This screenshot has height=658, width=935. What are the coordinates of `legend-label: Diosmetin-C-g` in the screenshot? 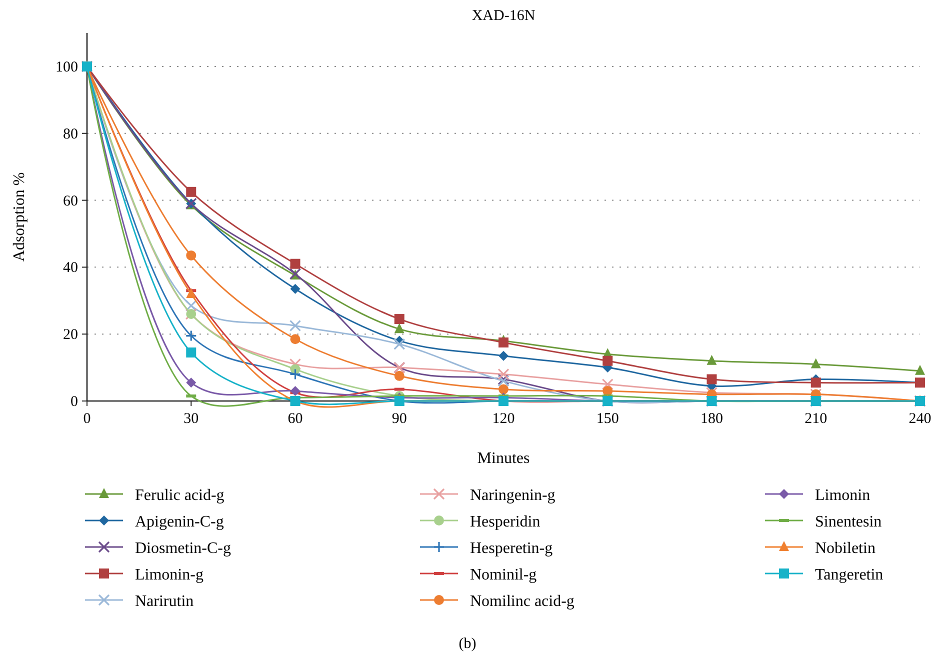 It's located at (183, 548).